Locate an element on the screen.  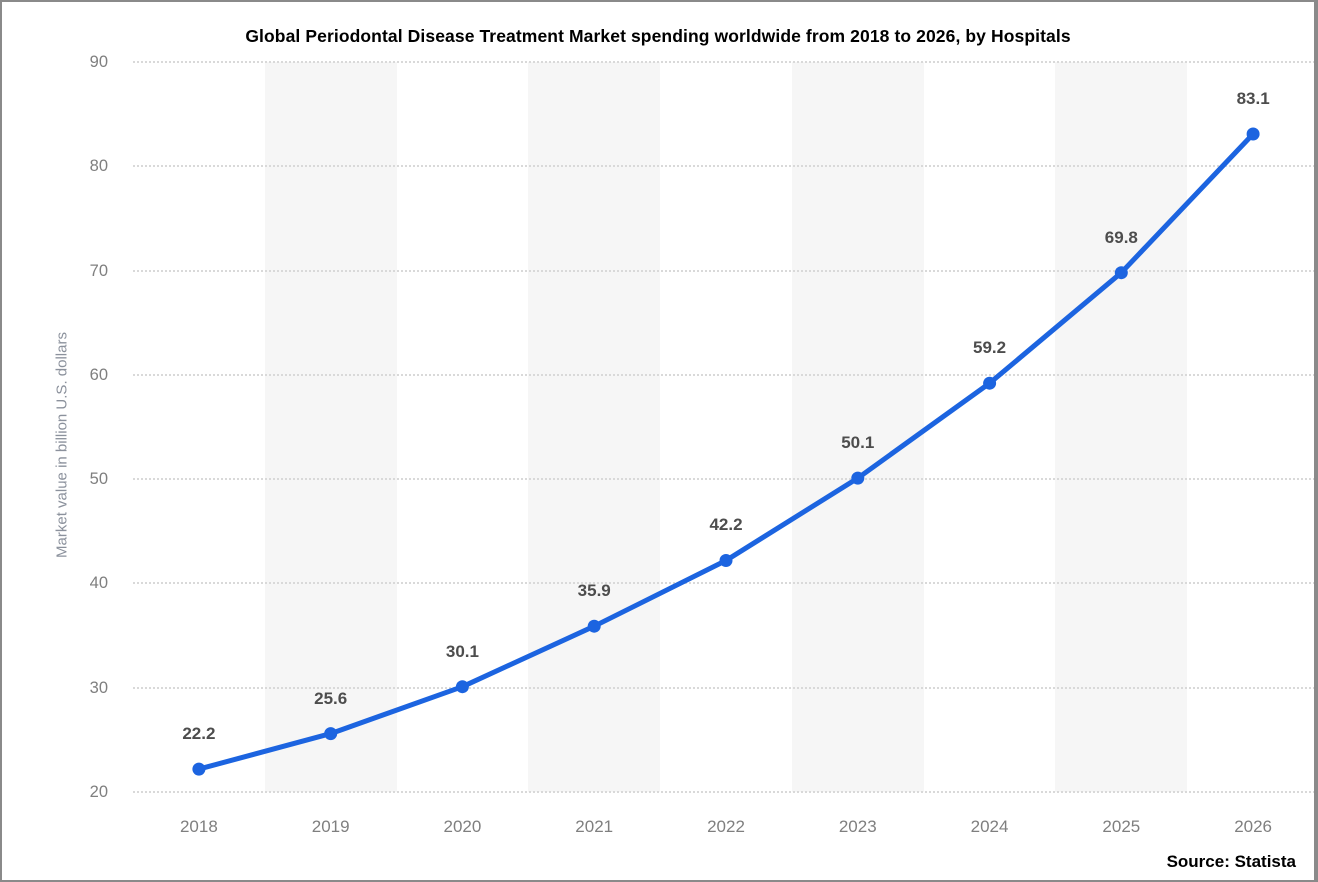
data-point-label-2020: 30.1 is located at coordinates (462, 651).